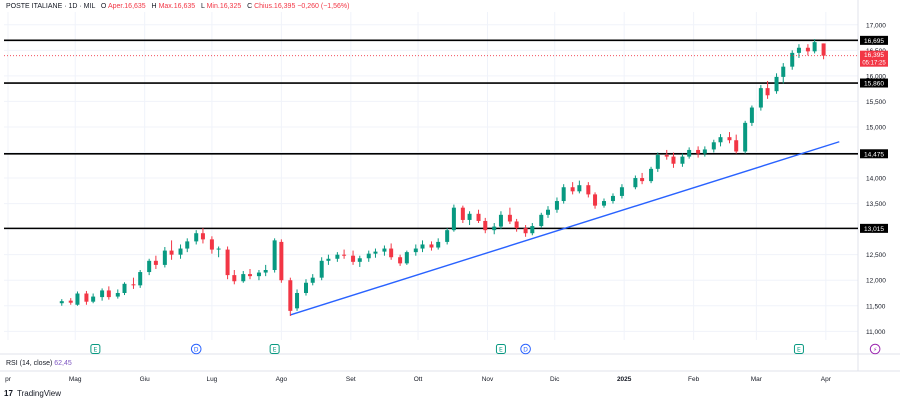  Describe the element at coordinates (39, 363) in the screenshot. I see `rsi-legend: RSI (14, close) 62,45` at that location.